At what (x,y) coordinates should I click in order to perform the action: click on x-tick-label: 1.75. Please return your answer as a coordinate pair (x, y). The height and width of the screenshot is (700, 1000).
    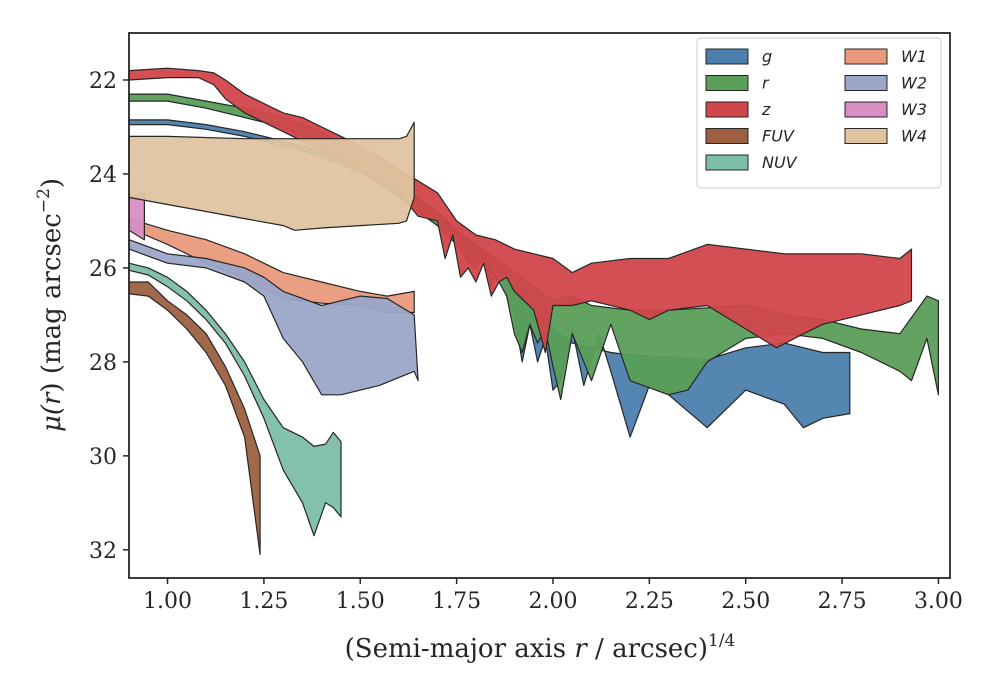
    Looking at the image, I should click on (456, 601).